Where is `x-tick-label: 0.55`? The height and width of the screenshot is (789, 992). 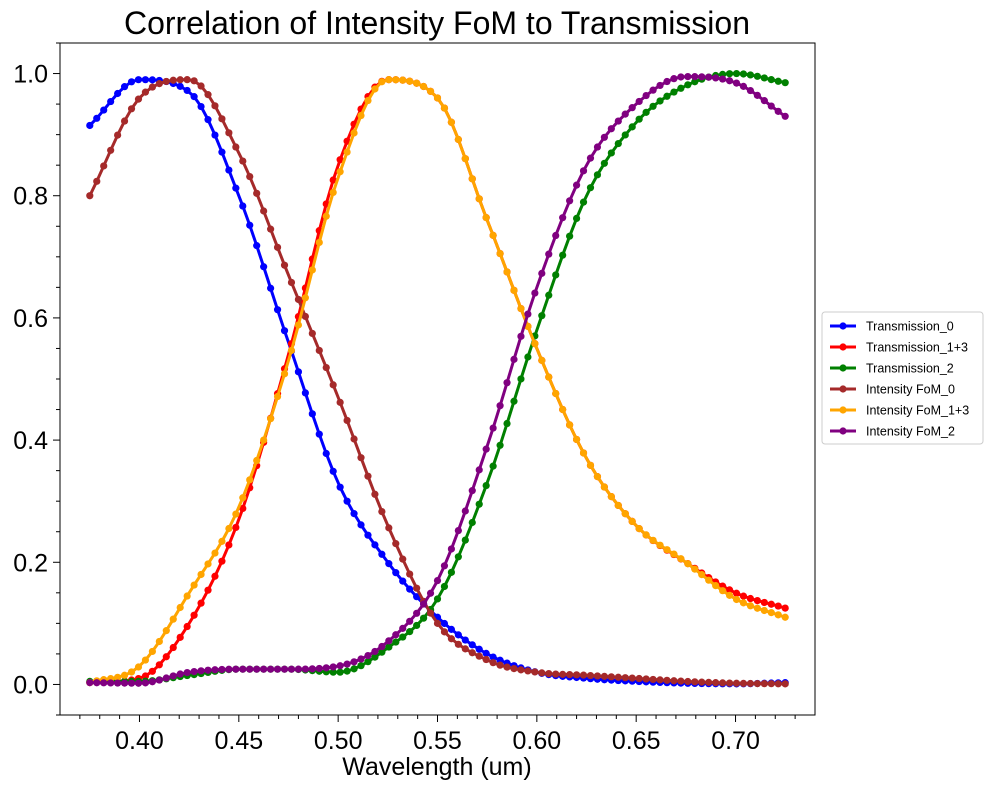 x-tick-label: 0.55 is located at coordinates (437, 741).